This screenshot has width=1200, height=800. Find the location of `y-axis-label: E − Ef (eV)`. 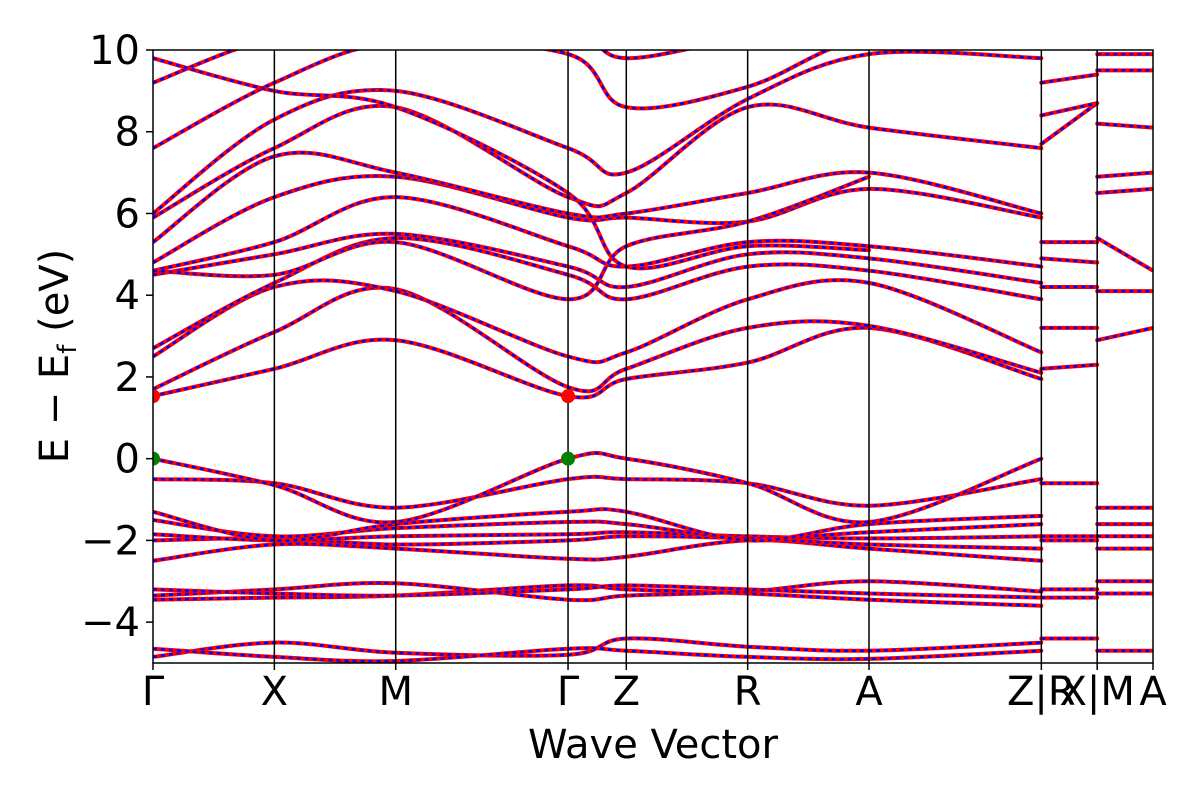

y-axis-label: E − Ef (eV) is located at coordinates (57, 356).